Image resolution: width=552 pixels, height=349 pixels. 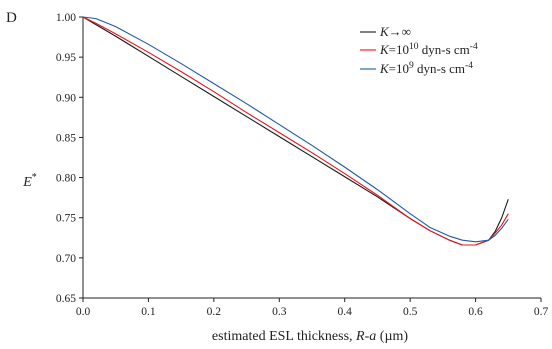 I want to click on y-tick-label: 0.80, so click(x=66, y=179).